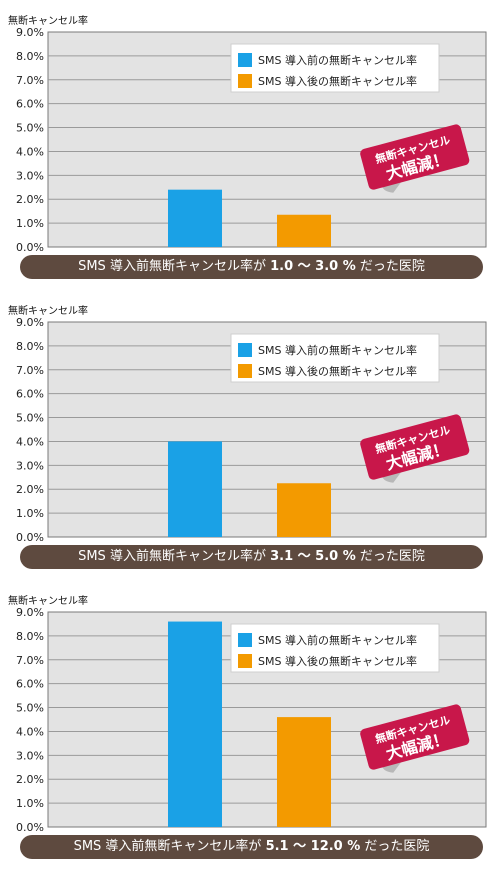  I want to click on range-banner: SMS 導入前無断キャンセル率が 3.1 ～ 5.0 % だった医院, so click(251, 557).